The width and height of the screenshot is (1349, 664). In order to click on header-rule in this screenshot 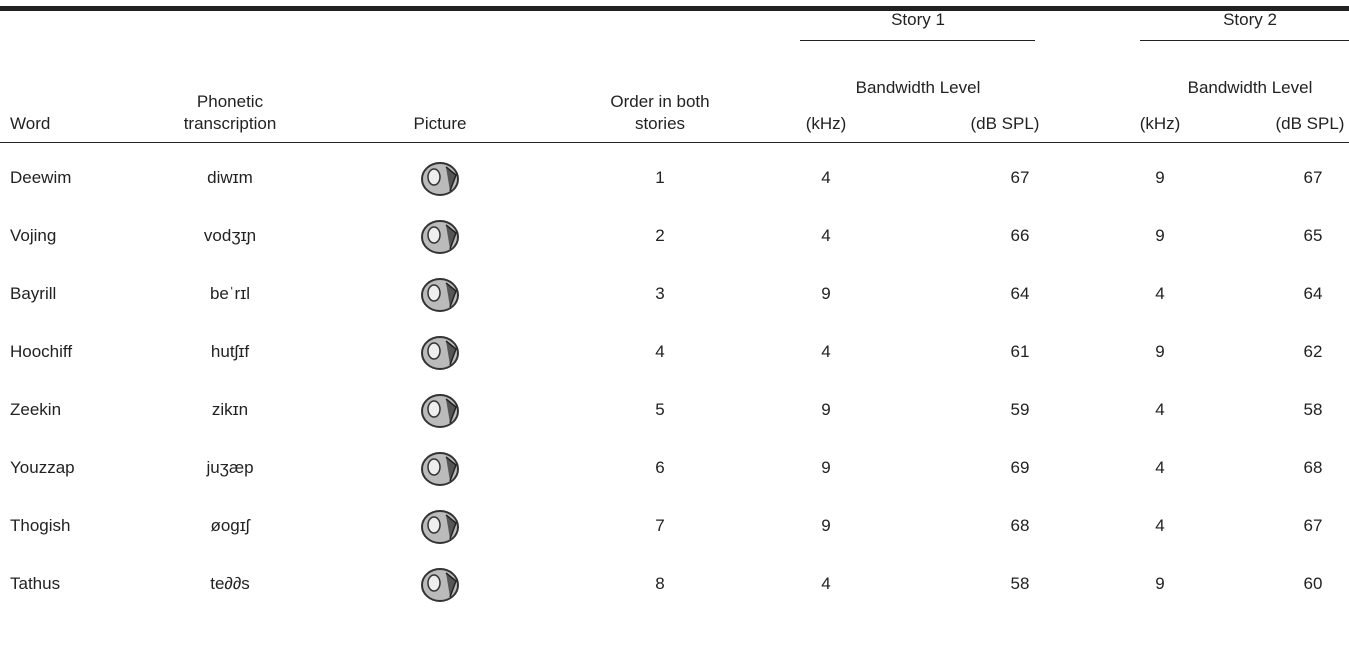, I will do `click(674, 142)`.